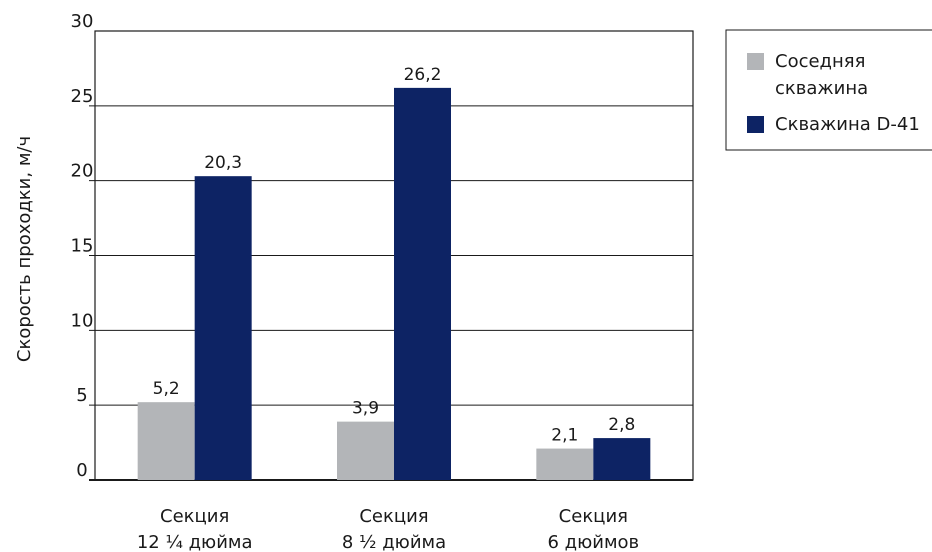  I want to click on legend: Соседняя скважина Скважина D-41, so click(828, 90).